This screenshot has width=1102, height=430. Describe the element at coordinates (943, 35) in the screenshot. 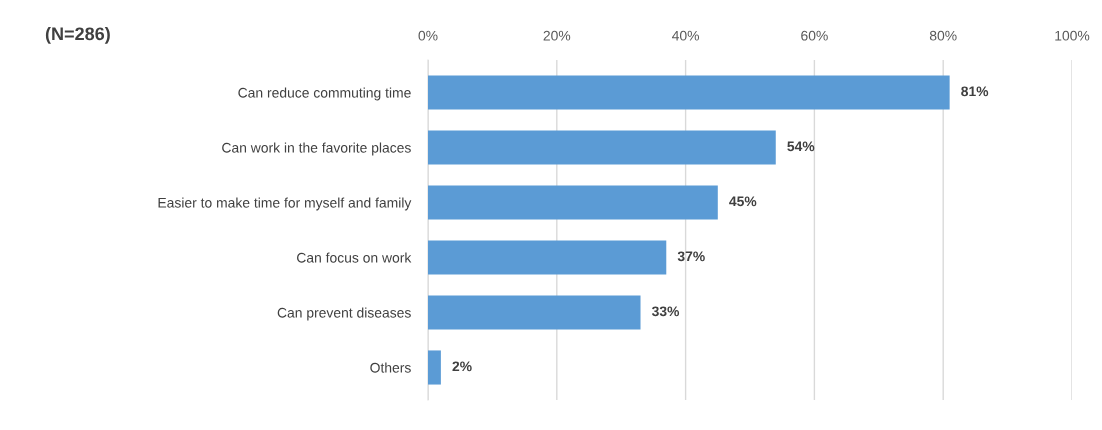

I see `x-tick-label: 80%` at that location.